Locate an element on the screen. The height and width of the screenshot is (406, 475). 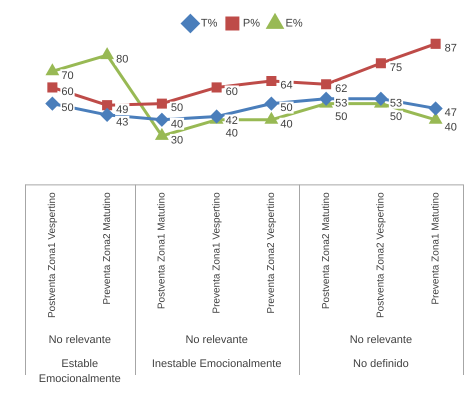
text: Inestable Emocionalmente is located at coordinates (217, 364).